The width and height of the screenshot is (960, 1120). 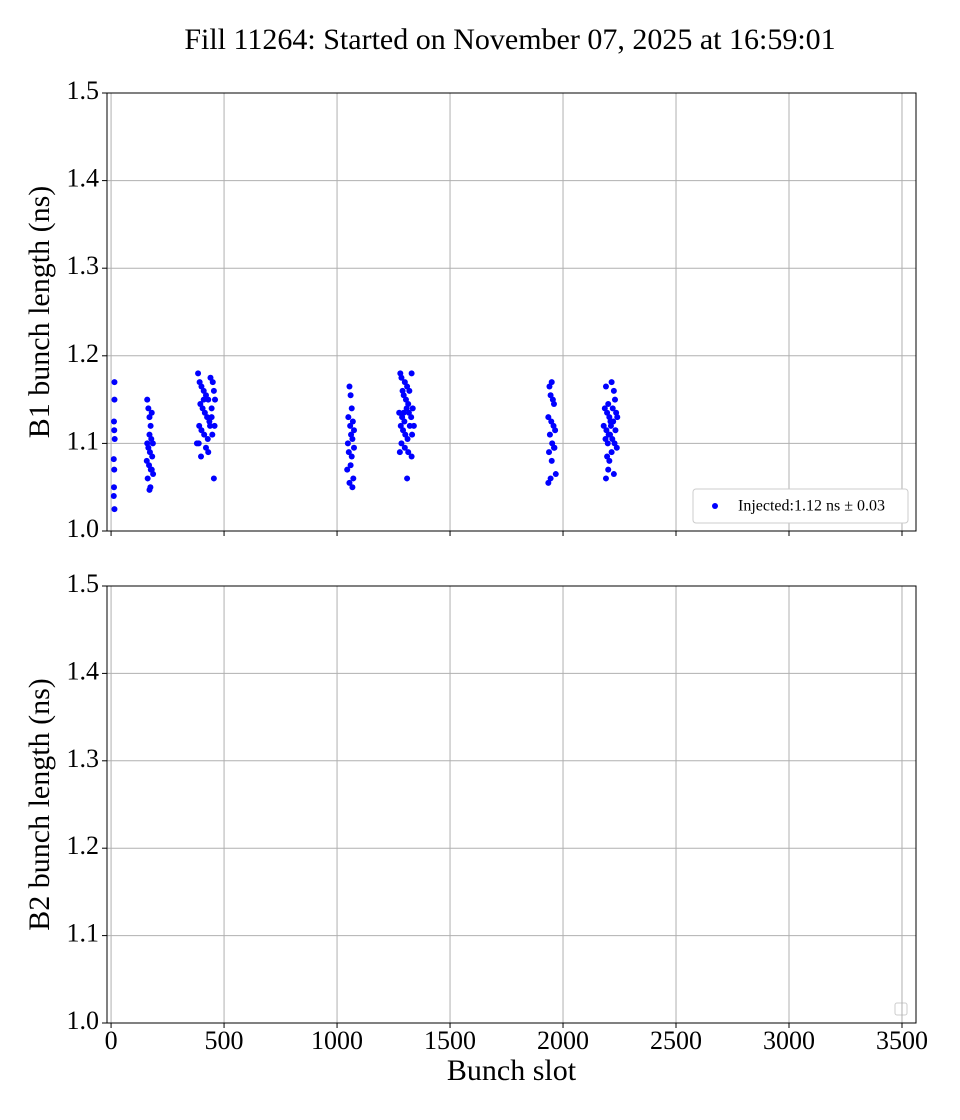 I want to click on x-tick-label: 2000, so click(x=563, y=1040).